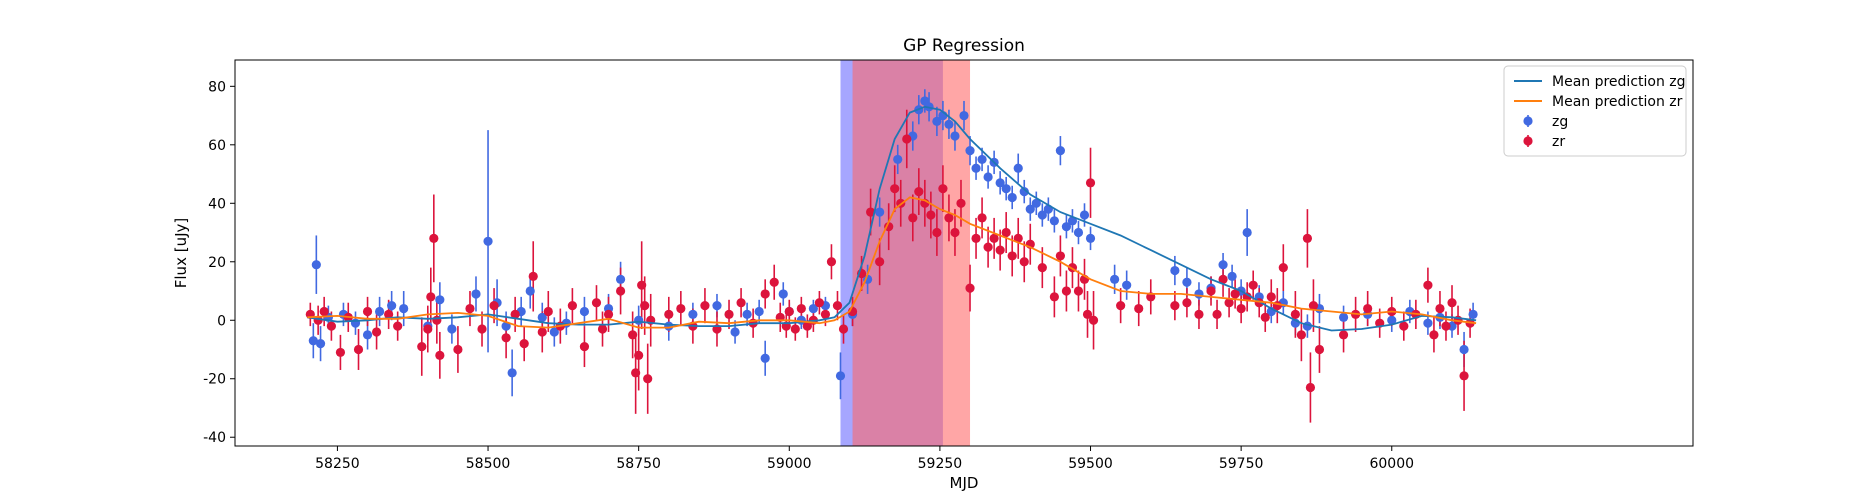  What do you see at coordinates (214, 380) in the screenshot?
I see `y-tick-label: -20` at bounding box center [214, 380].